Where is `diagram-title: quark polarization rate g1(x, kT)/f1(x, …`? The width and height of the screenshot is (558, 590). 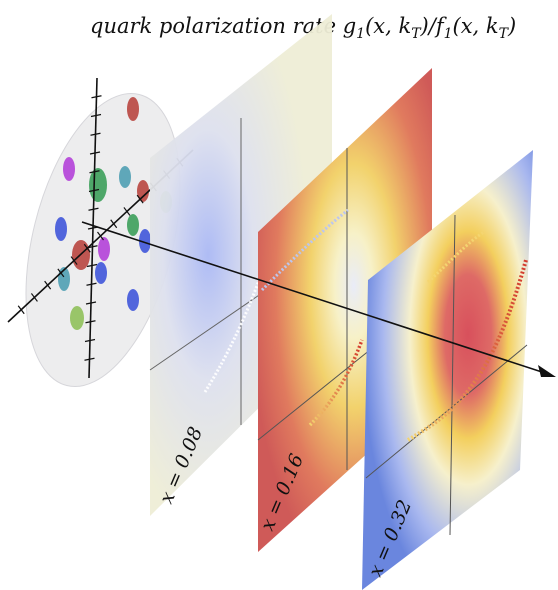 diagram-title: quark polarization rate g1(x, kT)/f1(x, … is located at coordinates (303, 28).